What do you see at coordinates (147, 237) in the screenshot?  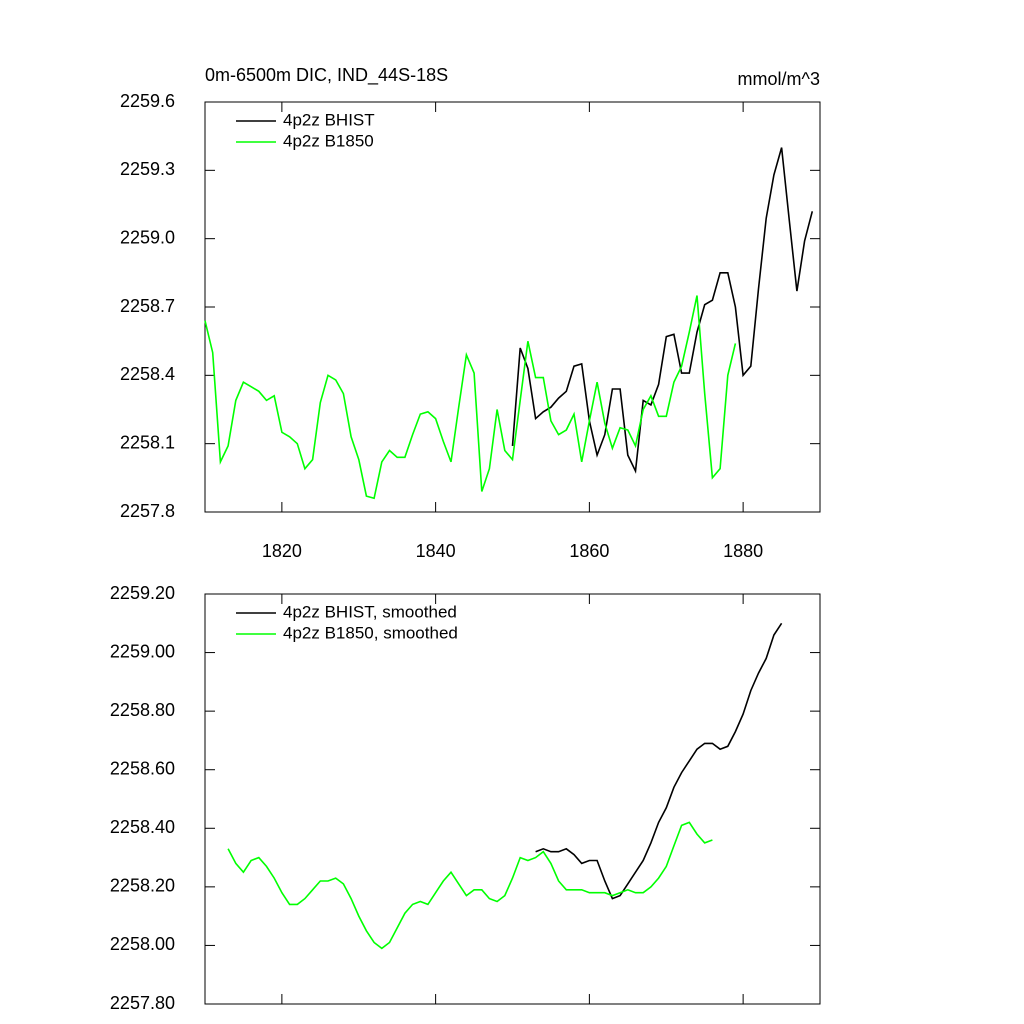 I see `y-tick-label: 2259.0` at bounding box center [147, 237].